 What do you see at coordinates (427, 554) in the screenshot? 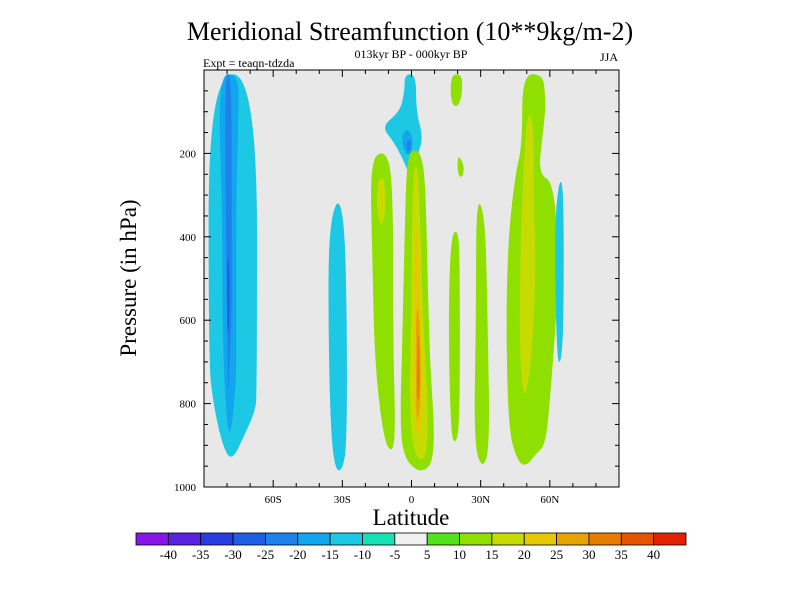
I see `colorbar-label: 5` at bounding box center [427, 554].